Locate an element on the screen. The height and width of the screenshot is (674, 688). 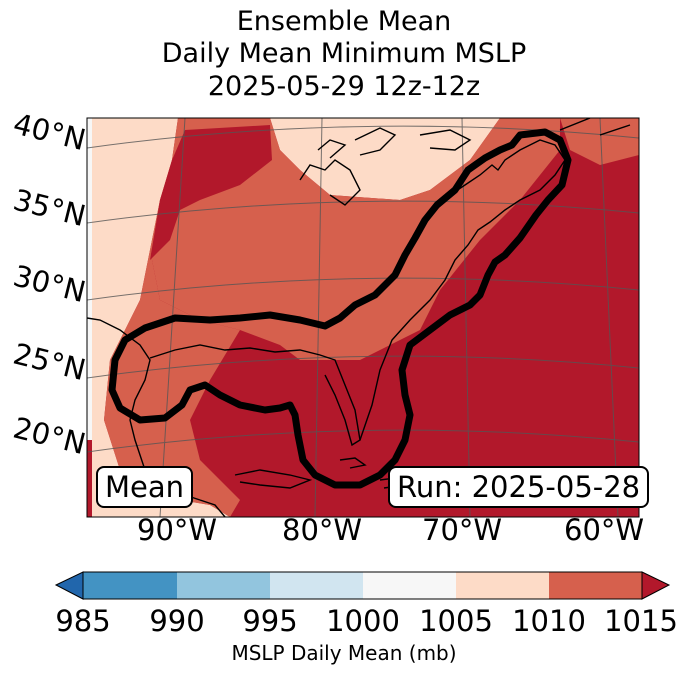
colorbar-tick-1005: 1005 is located at coordinates (456, 621).